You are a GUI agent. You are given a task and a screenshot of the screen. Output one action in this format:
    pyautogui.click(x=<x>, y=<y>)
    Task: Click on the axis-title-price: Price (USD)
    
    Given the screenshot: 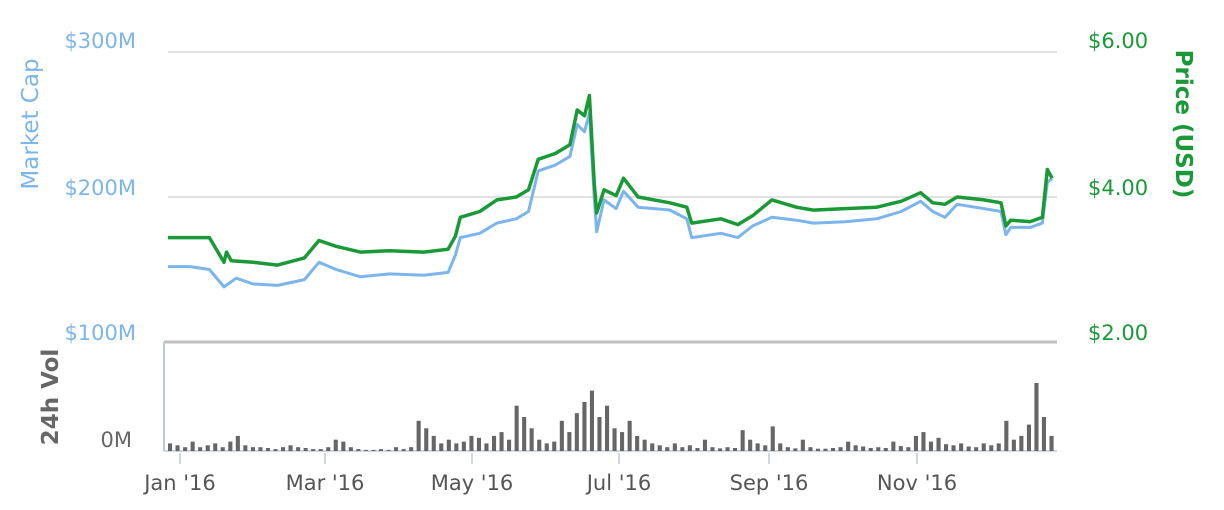 What is the action you would take?
    pyautogui.click(x=1183, y=124)
    